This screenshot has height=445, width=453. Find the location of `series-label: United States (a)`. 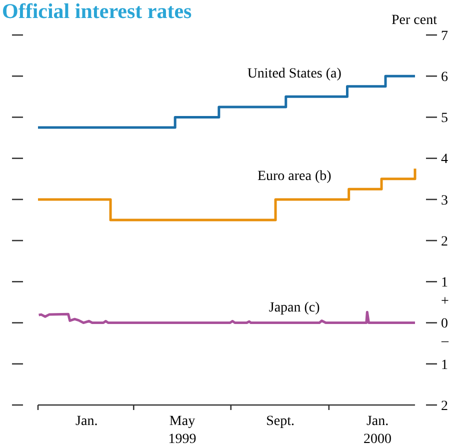

series-label: United States (a) is located at coordinates (294, 74).